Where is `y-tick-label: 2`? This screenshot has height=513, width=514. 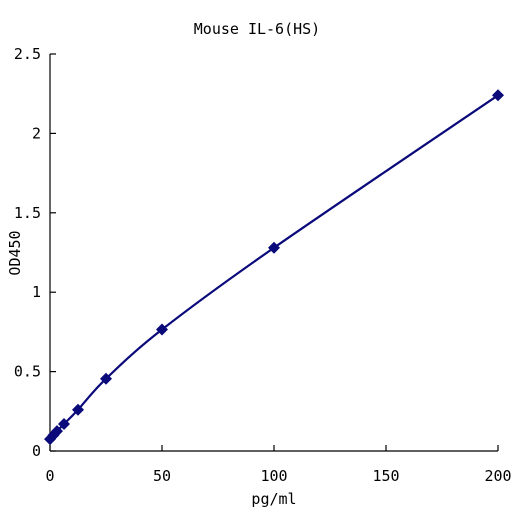
y-tick-label: 2 is located at coordinates (36, 133).